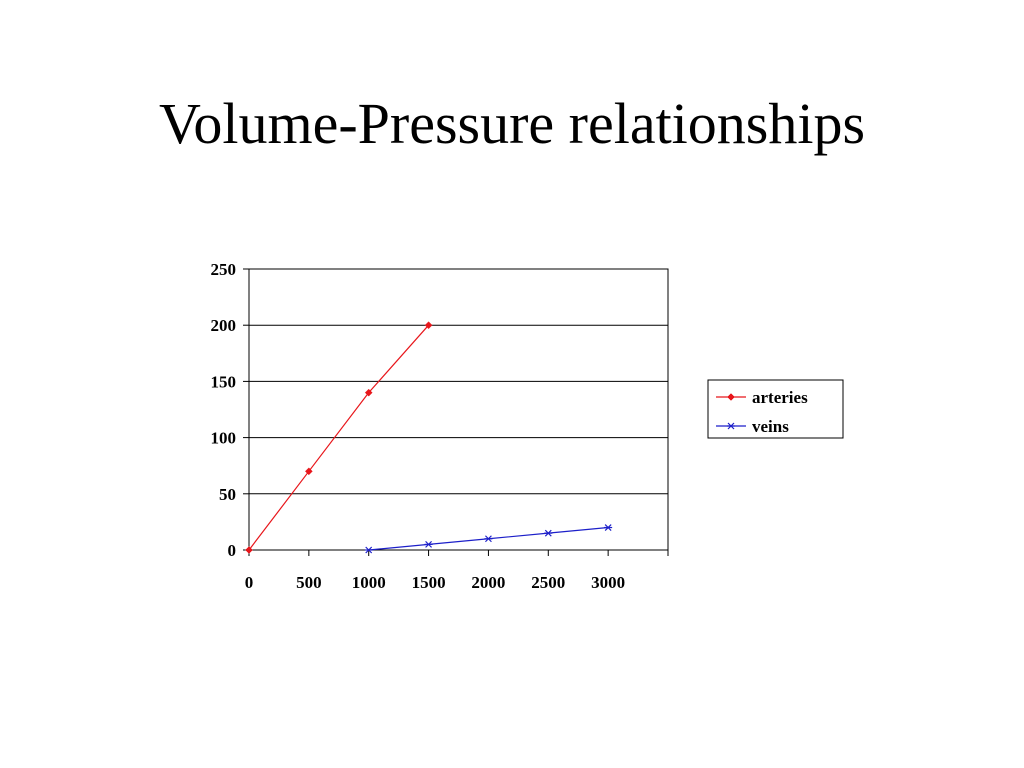 The image size is (1024, 768). I want to click on x-tick-label: 3000, so click(608, 582).